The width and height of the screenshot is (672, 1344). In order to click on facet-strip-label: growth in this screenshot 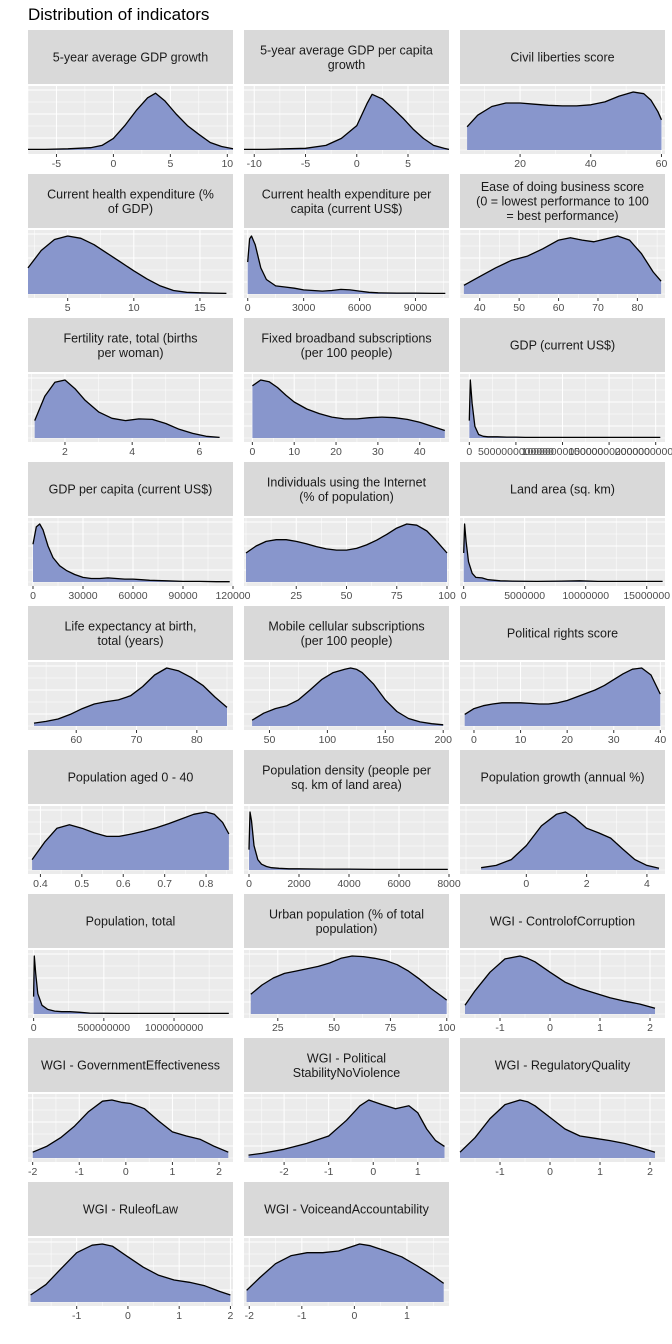, I will do `click(347, 65)`.